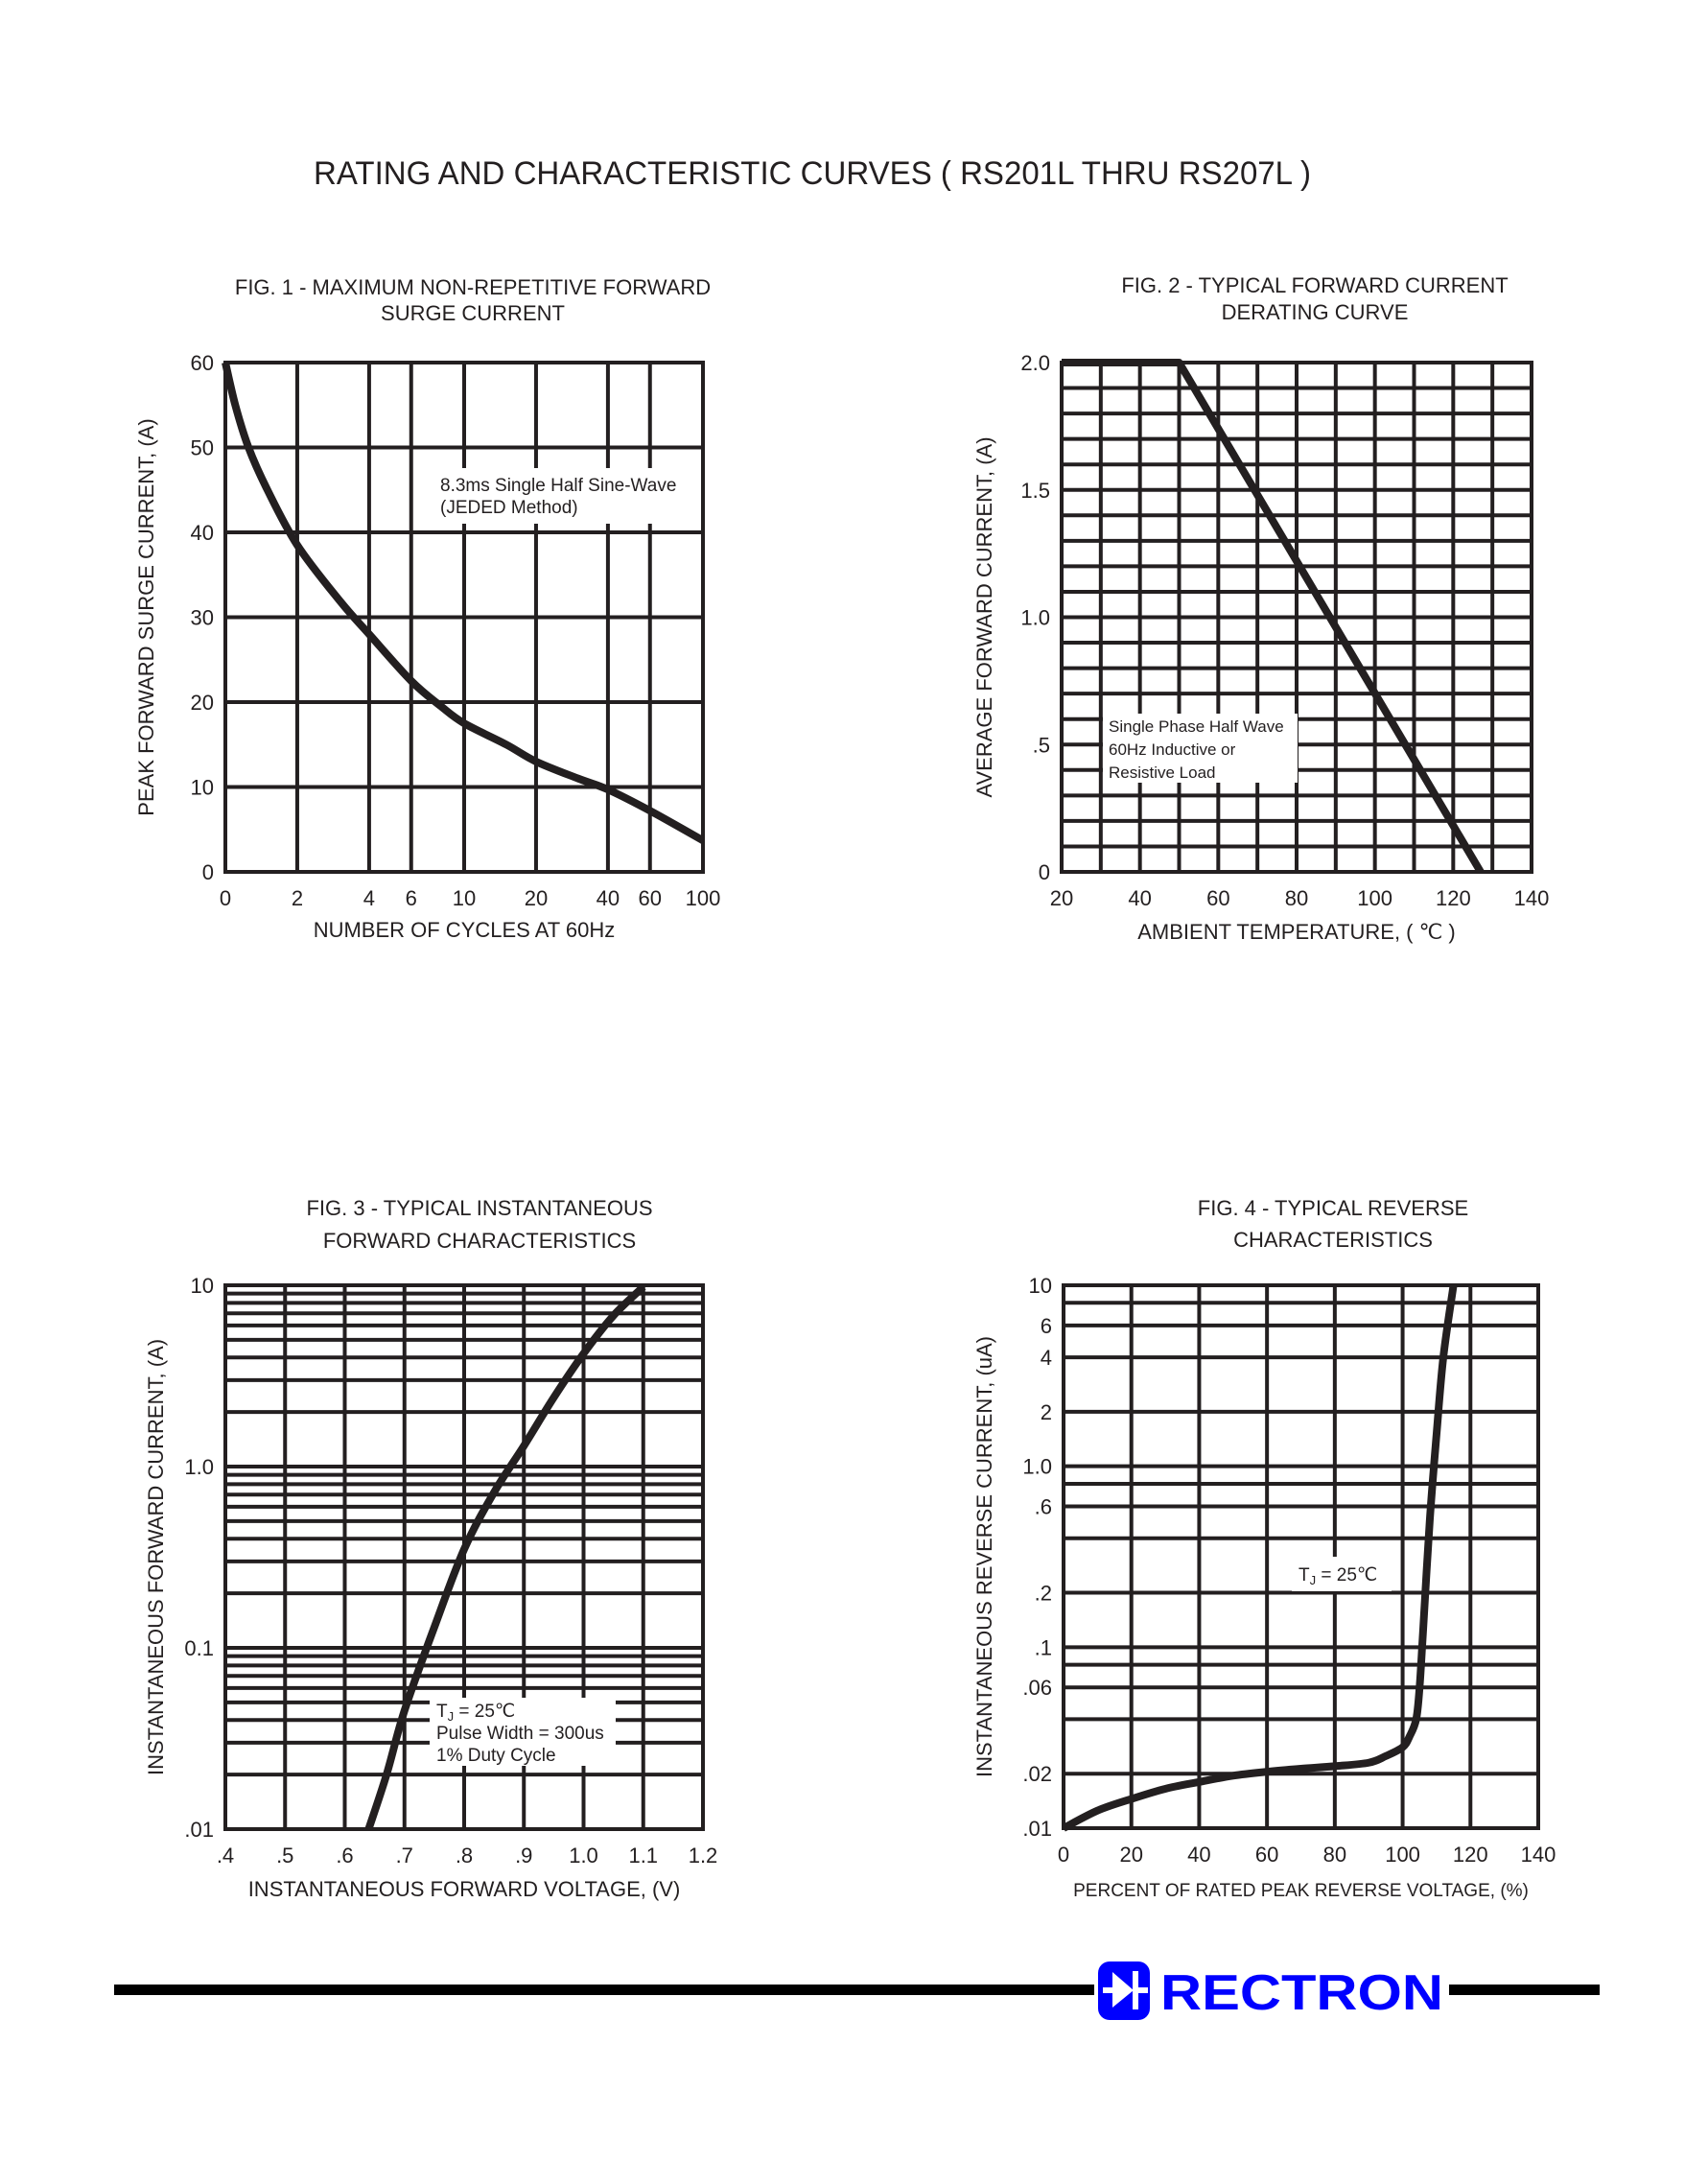 This screenshot has width=1708, height=2161. What do you see at coordinates (285, 1855) in the screenshot?
I see `x-tick-label: .5` at bounding box center [285, 1855].